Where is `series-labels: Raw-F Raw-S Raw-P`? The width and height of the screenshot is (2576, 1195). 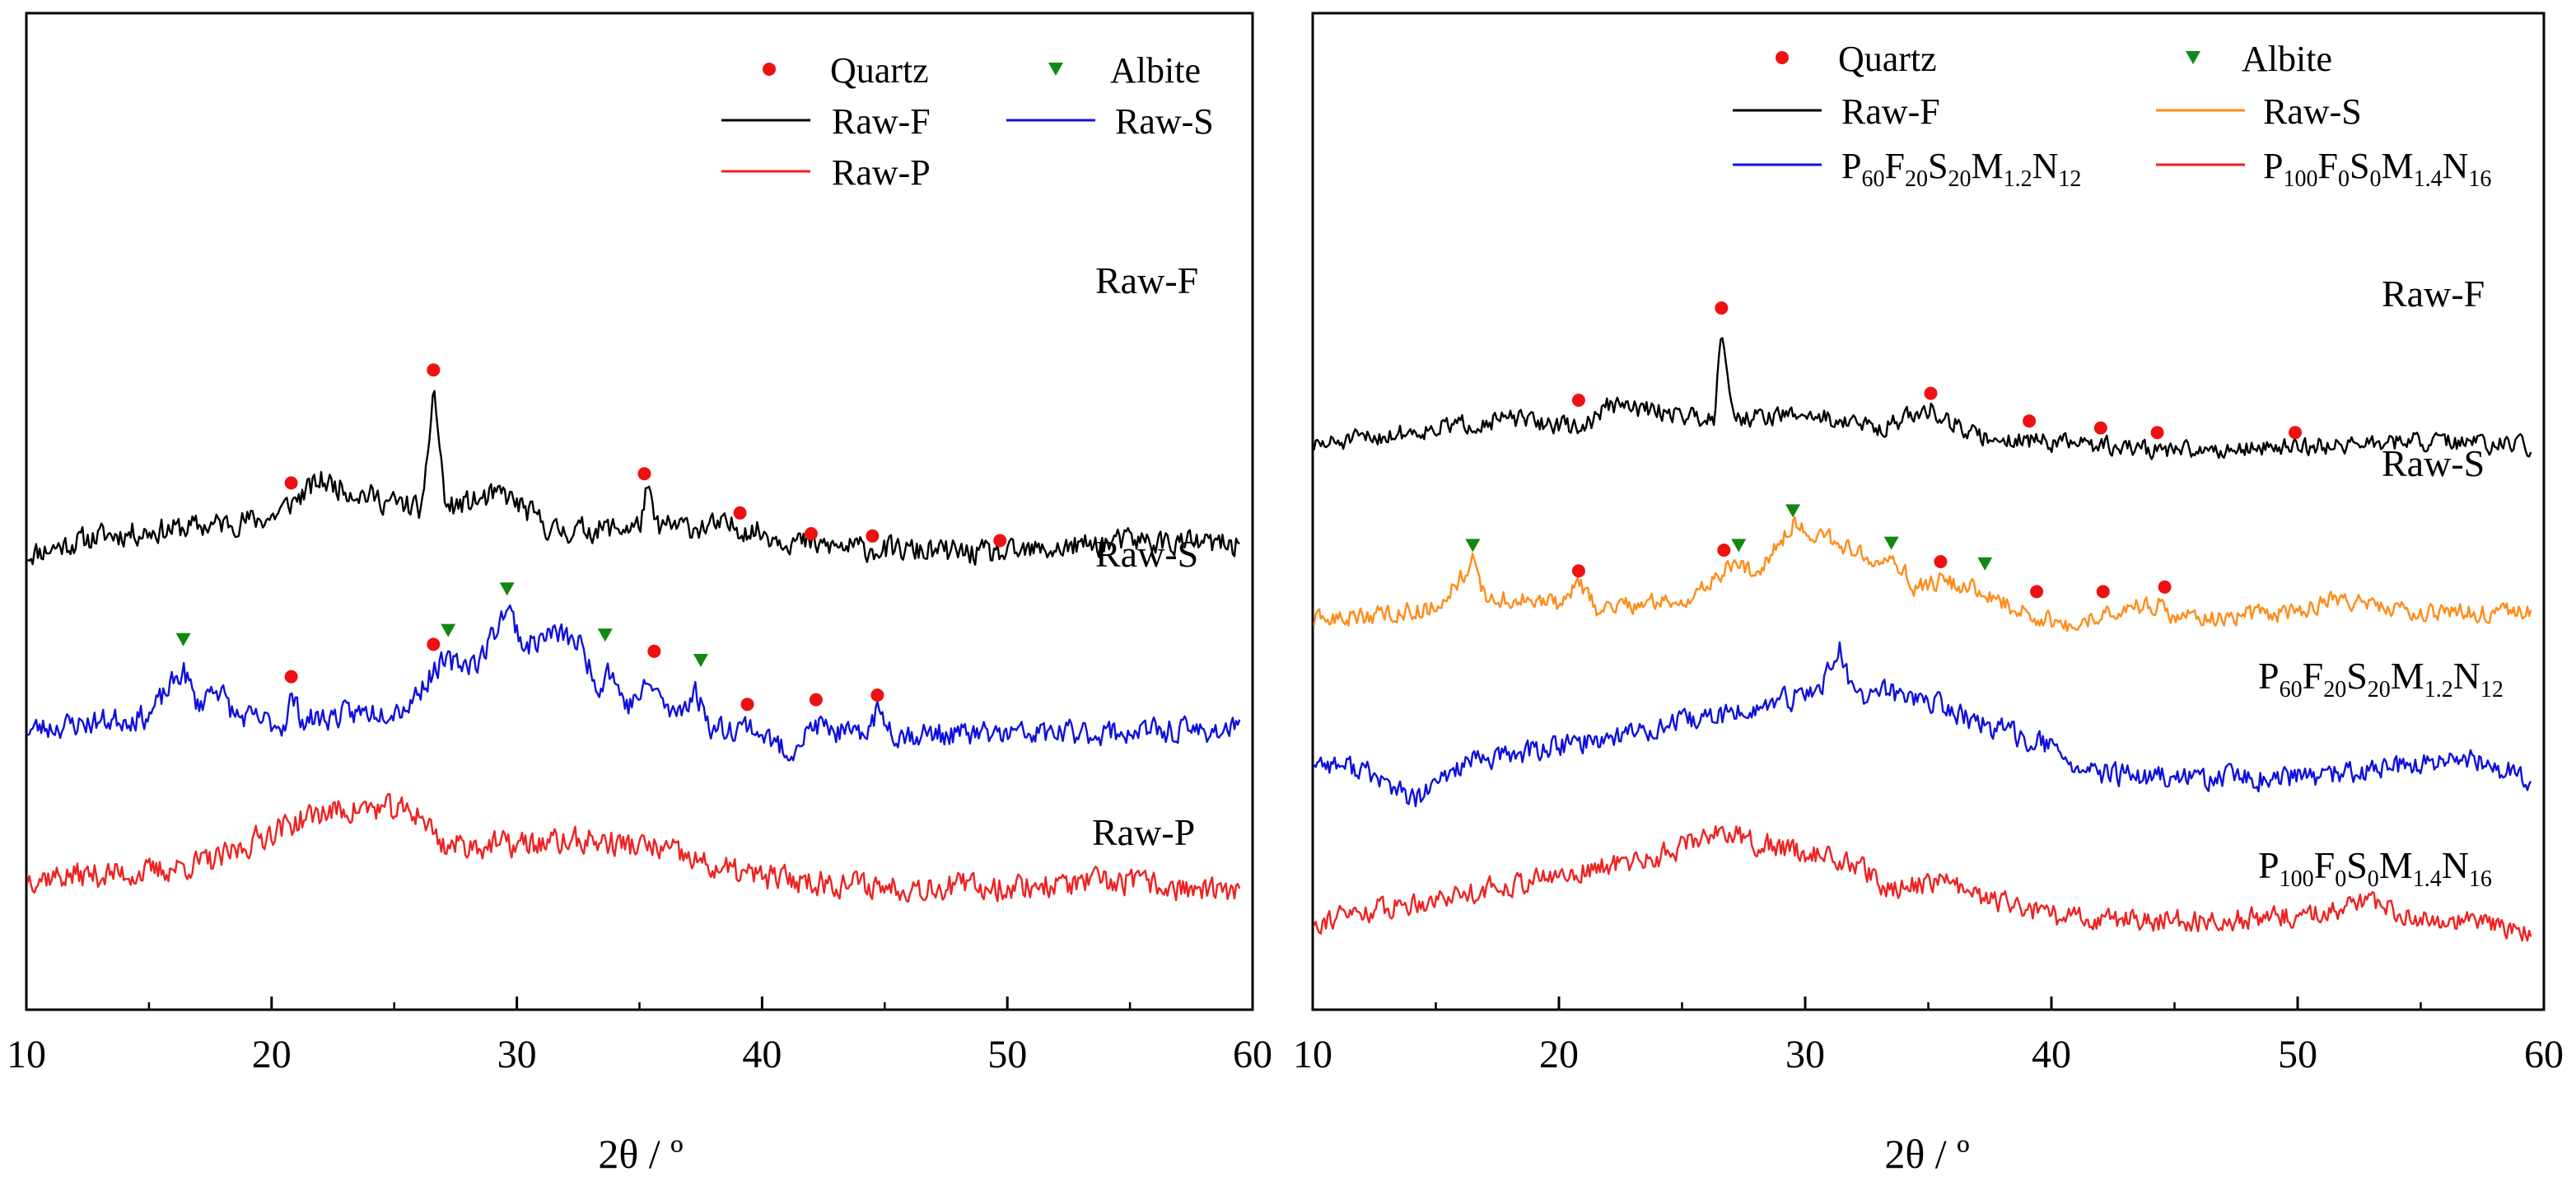
series-labels: Raw-F Raw-S Raw-P is located at coordinates (1145, 556).